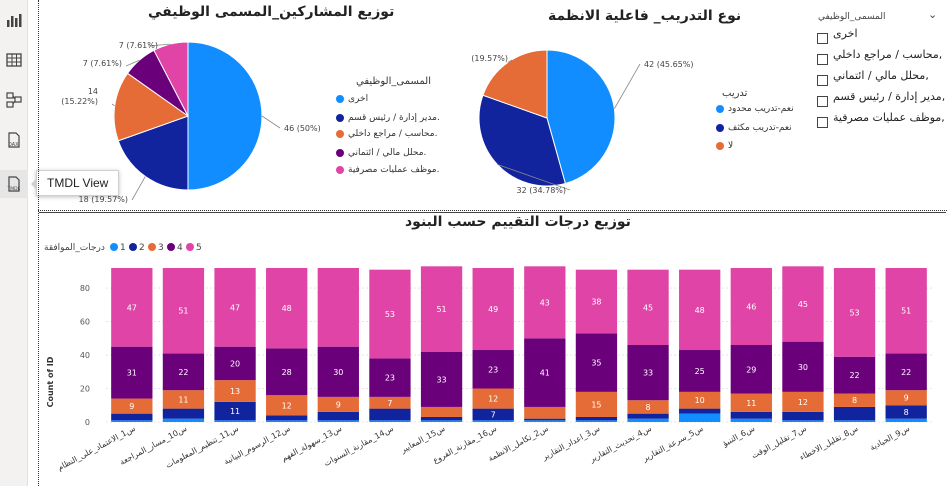 The height and width of the screenshot is (486, 947). What do you see at coordinates (14, 140) in the screenshot?
I see `dax-query-icon: DAX` at bounding box center [14, 140].